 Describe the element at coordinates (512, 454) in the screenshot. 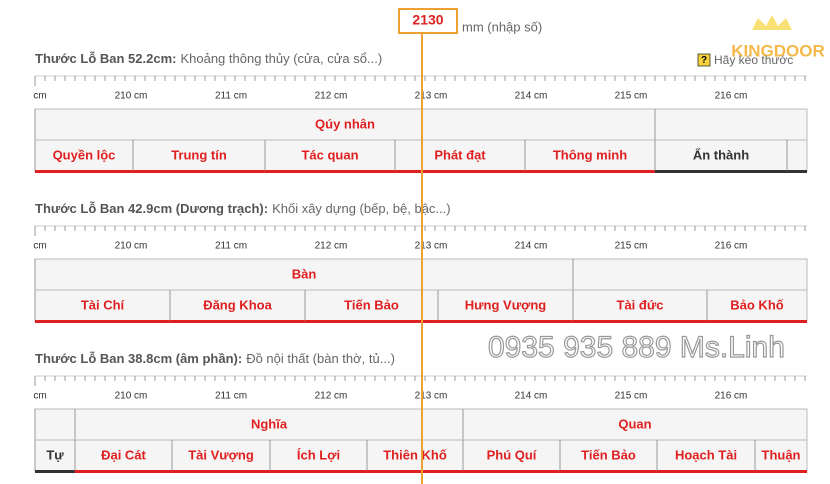

I see `cell-label: Phú Quí` at that location.